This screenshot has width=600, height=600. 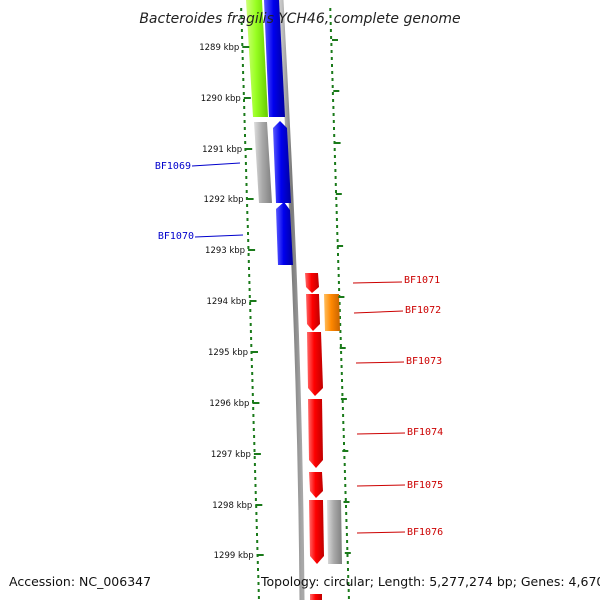 I want to click on gene-label-BF1070: BF1070, so click(x=176, y=236).